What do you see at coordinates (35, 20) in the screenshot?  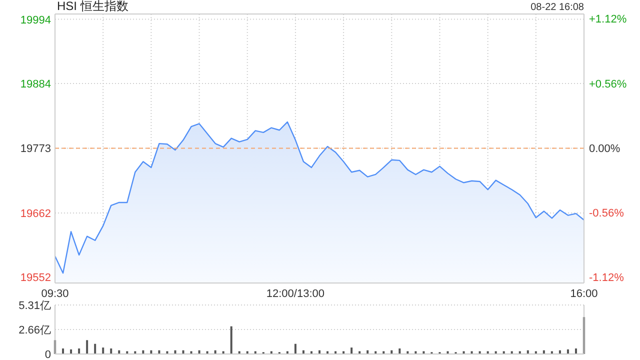 I see `ytick: 19994` at bounding box center [35, 20].